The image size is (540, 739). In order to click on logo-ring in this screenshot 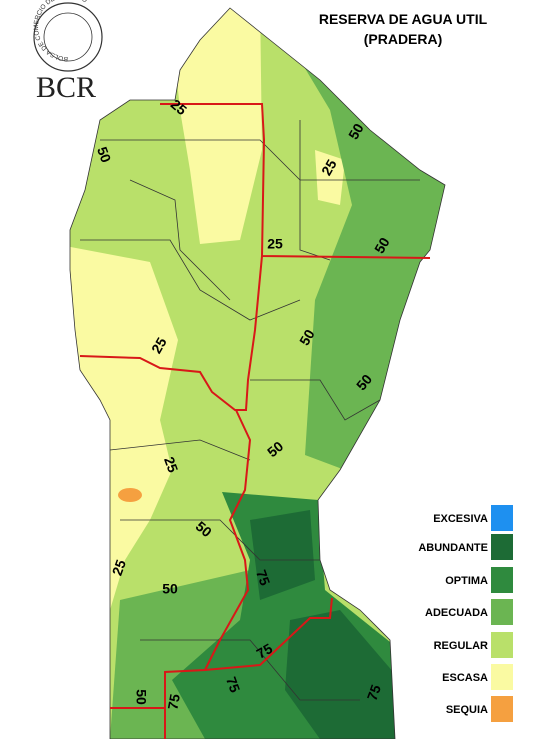, I will do `click(68, 37)`.